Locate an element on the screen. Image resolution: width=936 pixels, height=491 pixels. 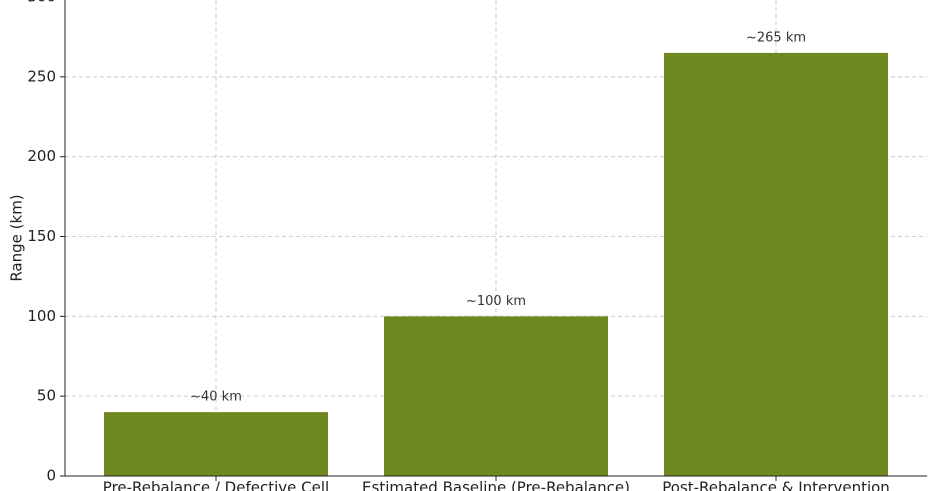
y-tick-label: 50 is located at coordinates (46, 396).